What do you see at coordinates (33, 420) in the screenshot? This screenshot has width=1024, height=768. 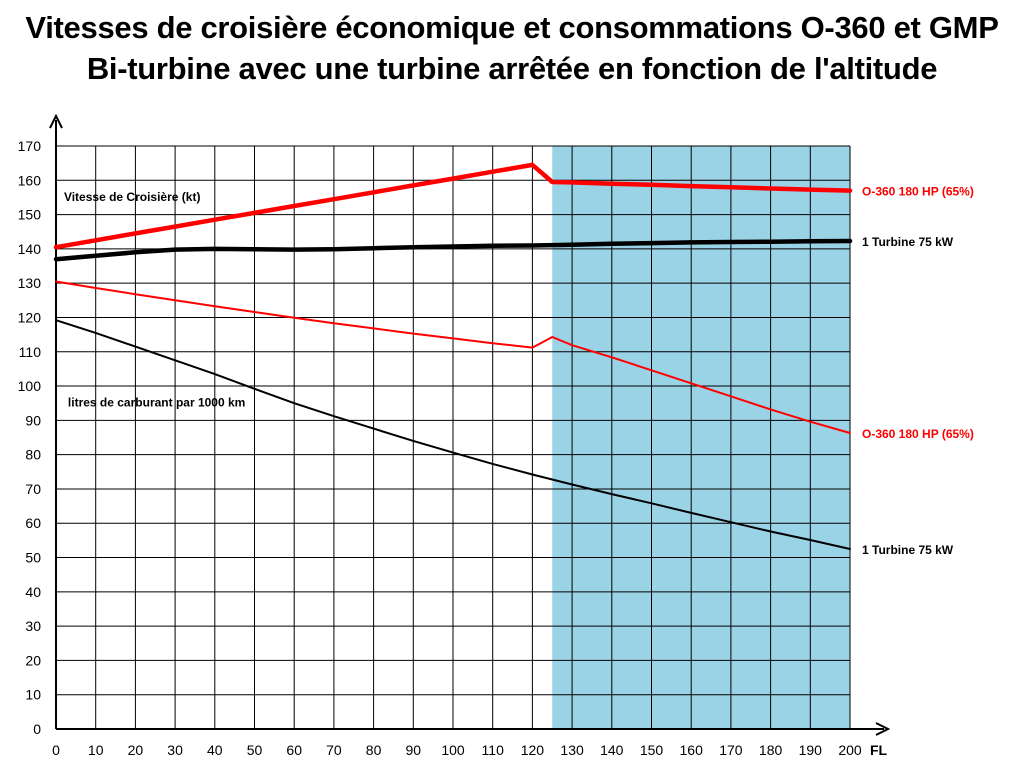 I see `y-tick-label: 90` at bounding box center [33, 420].